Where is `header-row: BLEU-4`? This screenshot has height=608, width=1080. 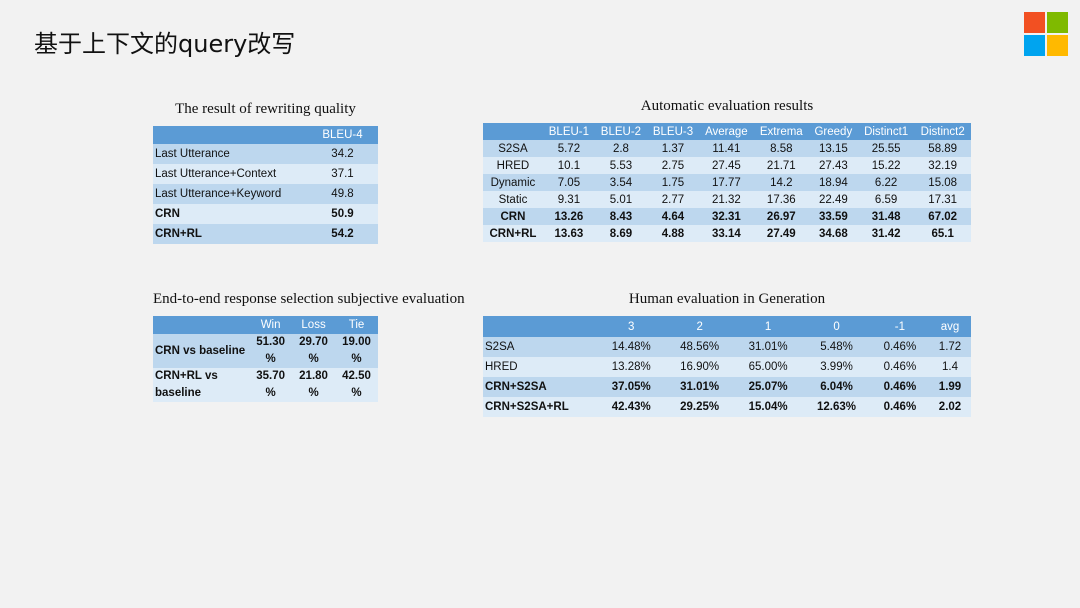 header-row: BLEU-4 is located at coordinates (265, 135).